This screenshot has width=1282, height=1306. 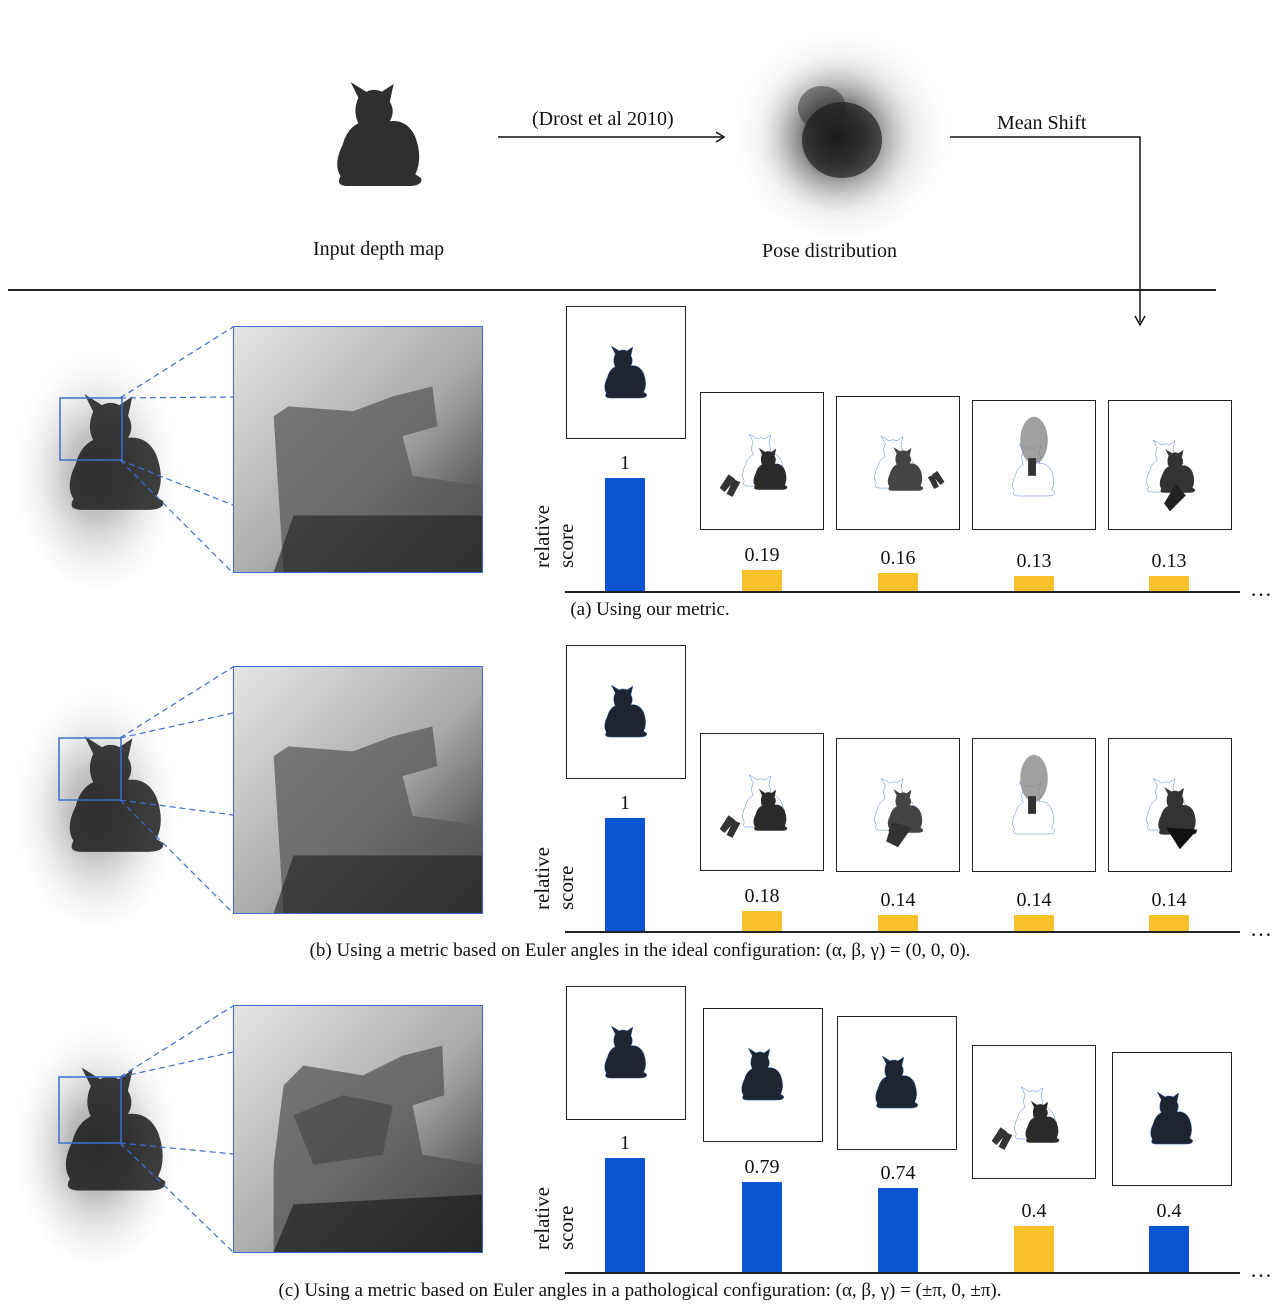 What do you see at coordinates (177, 790) in the screenshot?
I see `zoom-connector-b` at bounding box center [177, 790].